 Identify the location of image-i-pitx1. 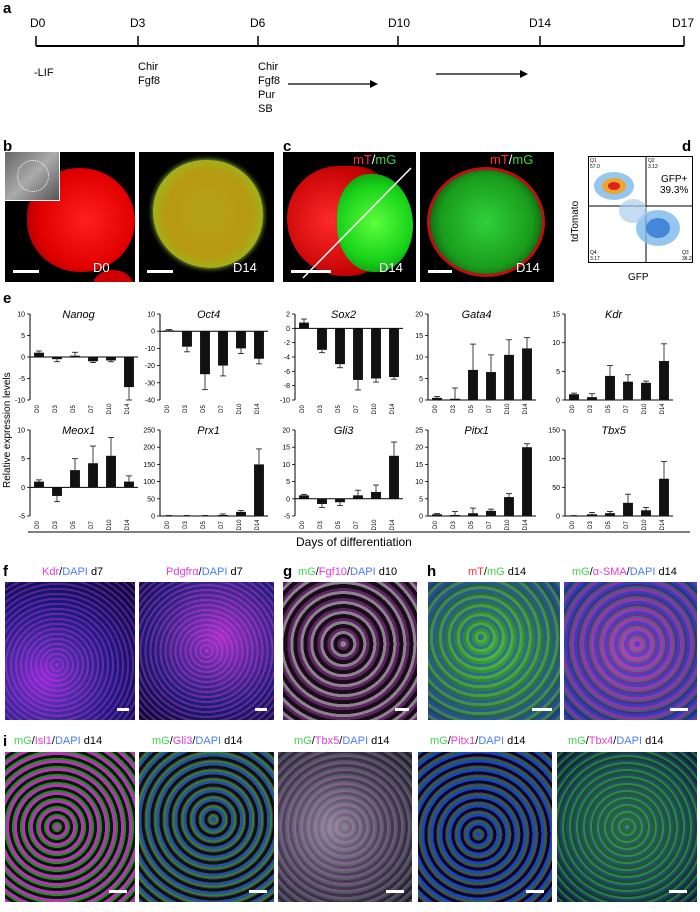
(485, 827).